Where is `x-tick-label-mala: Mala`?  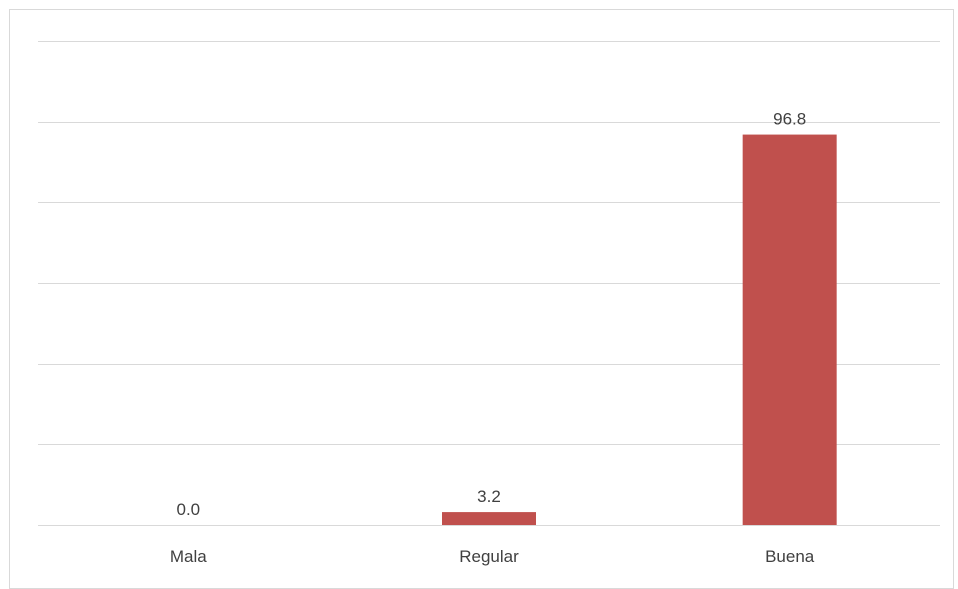
x-tick-label-mala: Mala is located at coordinates (188, 556).